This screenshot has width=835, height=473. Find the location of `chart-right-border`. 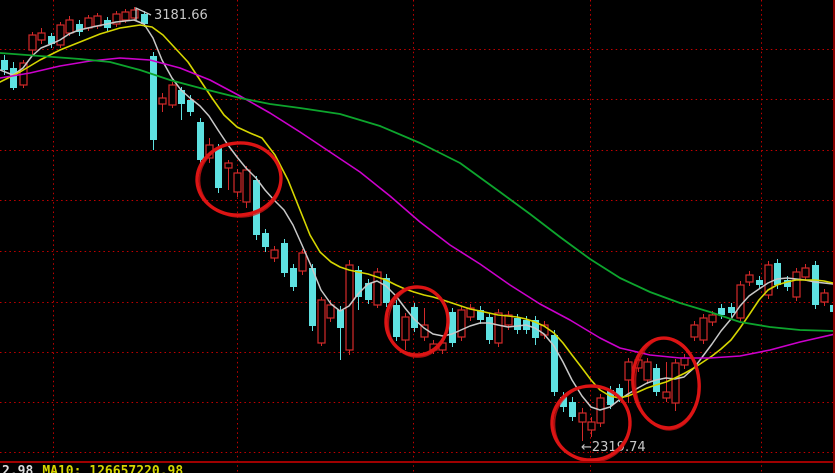

chart-right-border is located at coordinates (834, 236).